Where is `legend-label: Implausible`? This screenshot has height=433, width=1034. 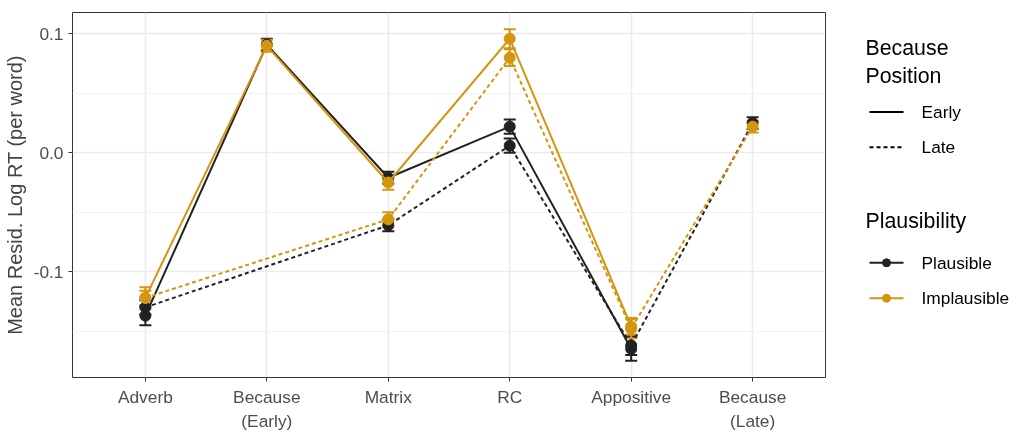 legend-label: Implausible is located at coordinates (965, 298).